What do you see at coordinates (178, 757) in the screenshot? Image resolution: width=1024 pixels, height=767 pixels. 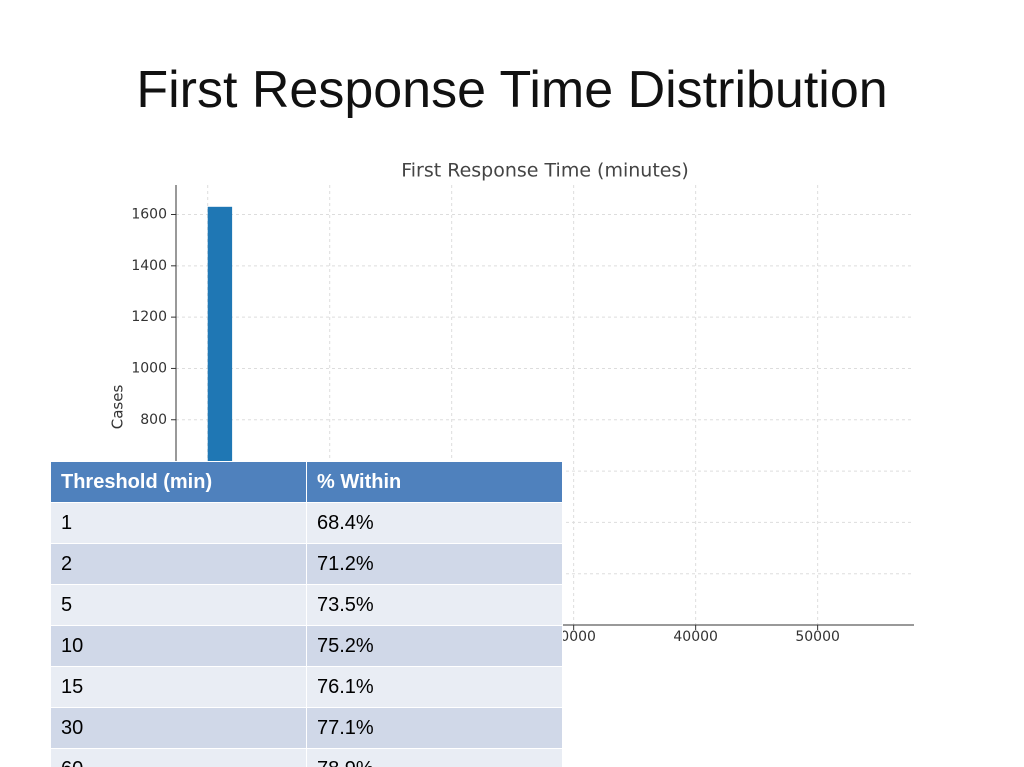 I see `table-cell: 60` at bounding box center [178, 757].